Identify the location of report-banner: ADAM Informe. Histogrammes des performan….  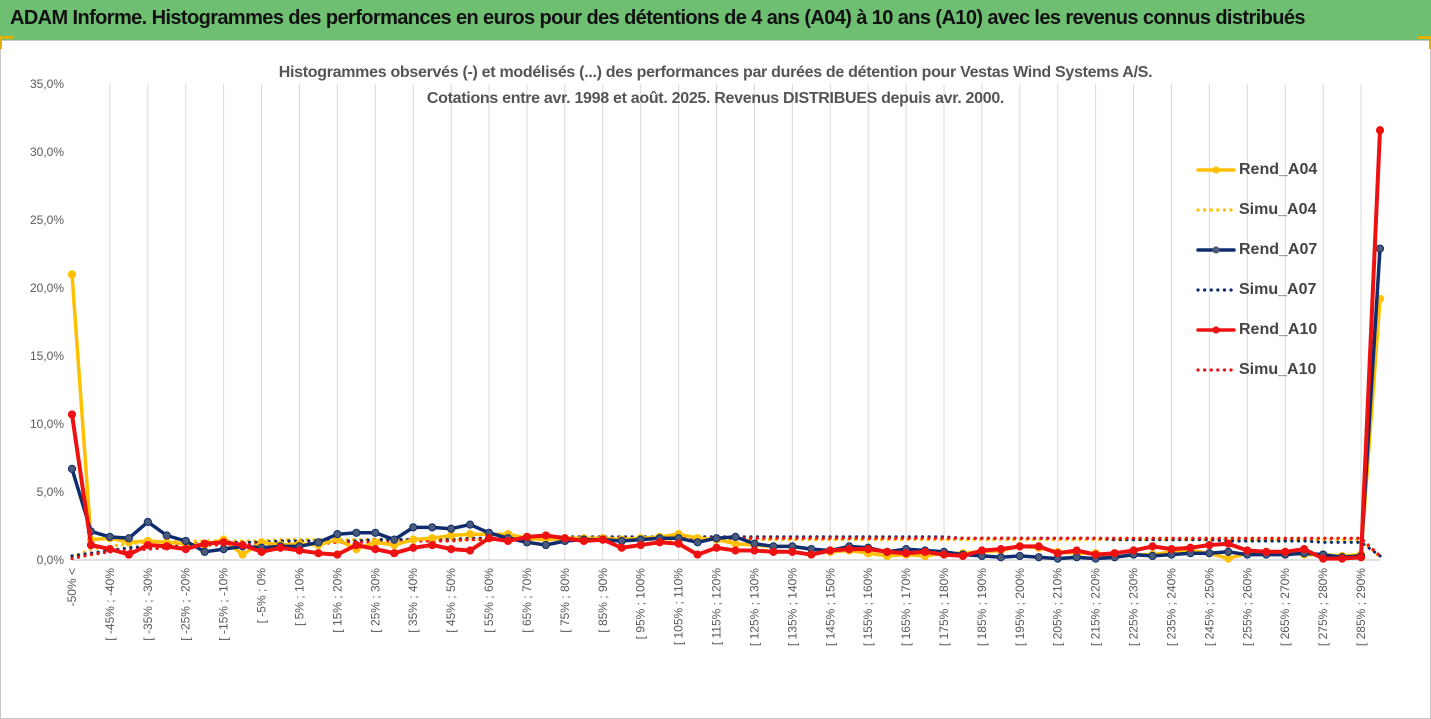
(715, 20).